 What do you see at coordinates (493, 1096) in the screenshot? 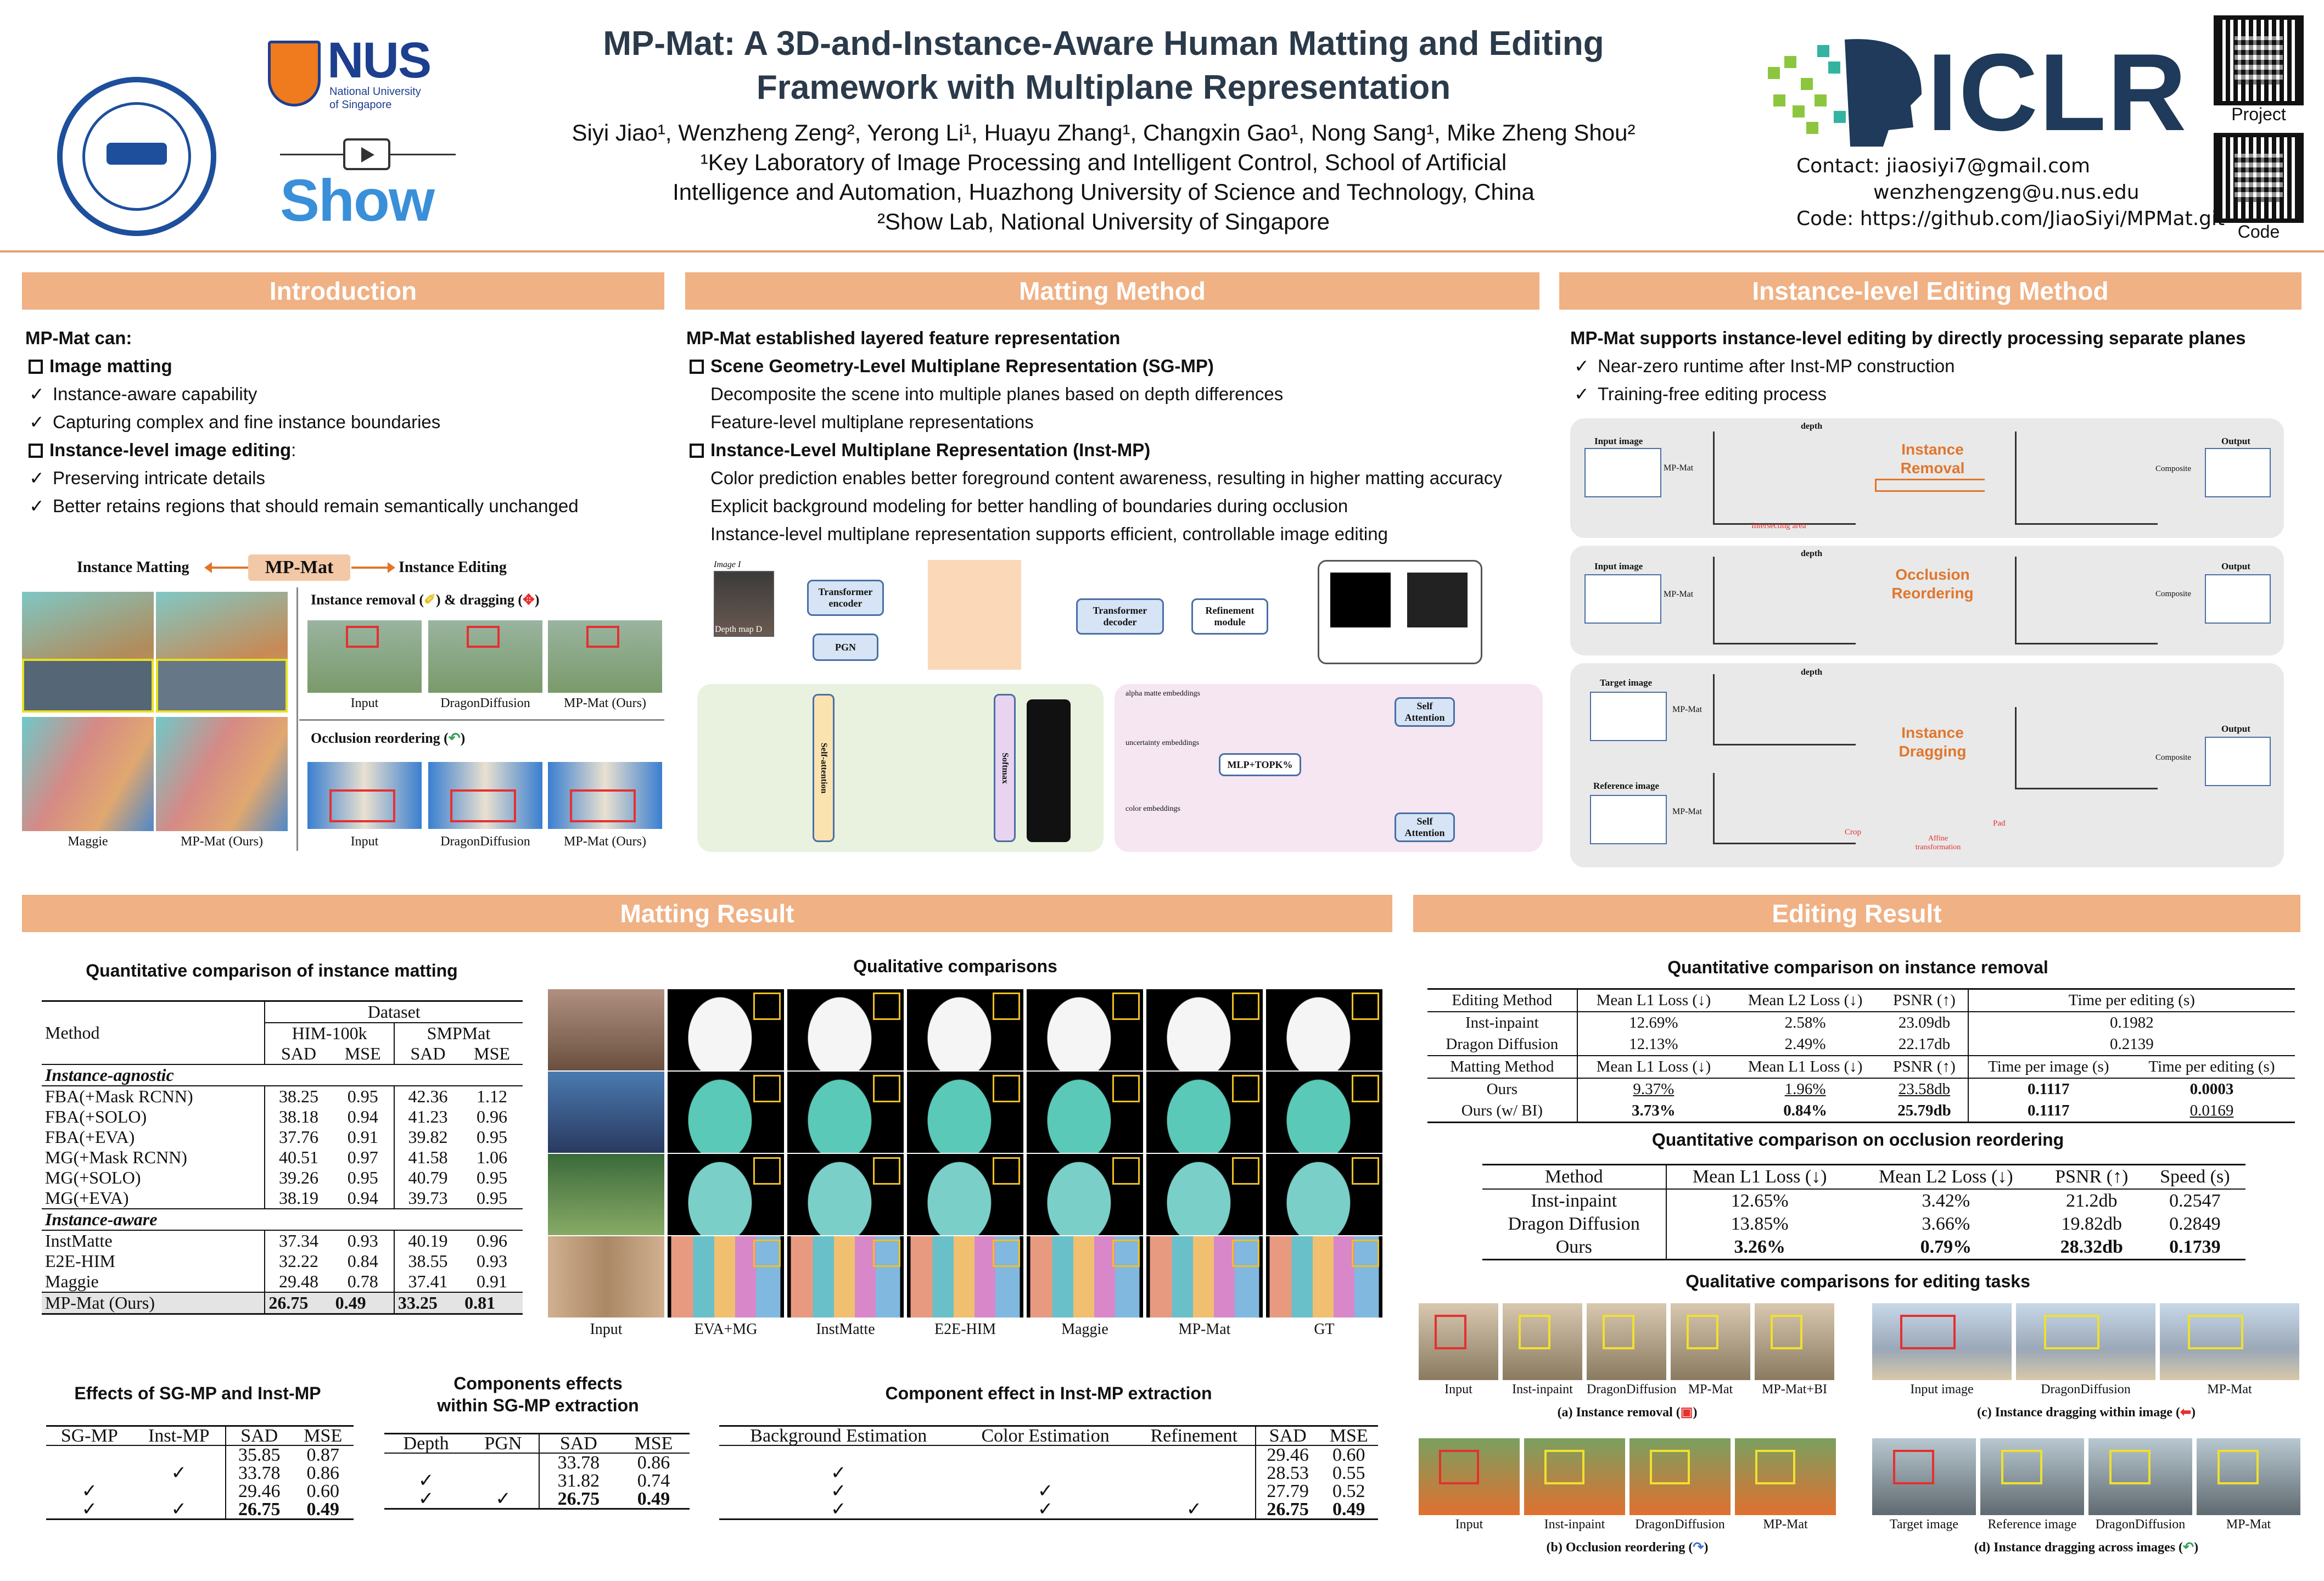
I see `table-cell: 1.12` at bounding box center [493, 1096].